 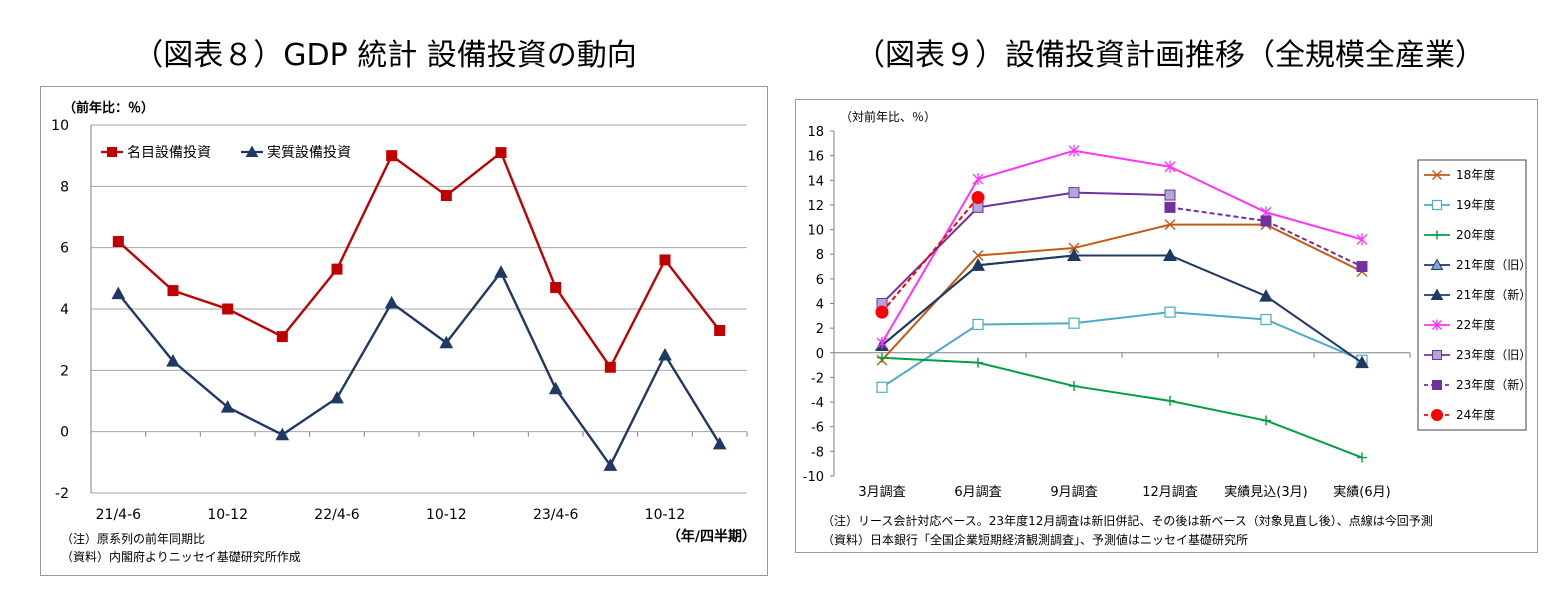 What do you see at coordinates (1493, 384) in the screenshot?
I see `legend-label: 23年度（新）` at bounding box center [1493, 384].